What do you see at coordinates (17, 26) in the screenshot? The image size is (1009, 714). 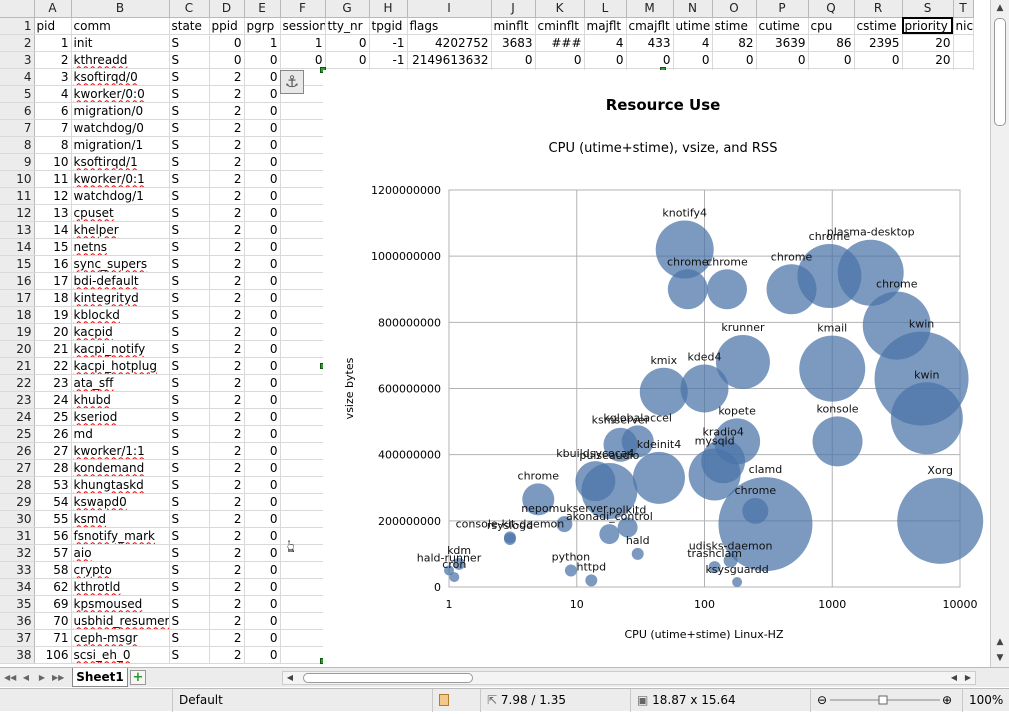 I see `row-header: 1` at bounding box center [17, 26].